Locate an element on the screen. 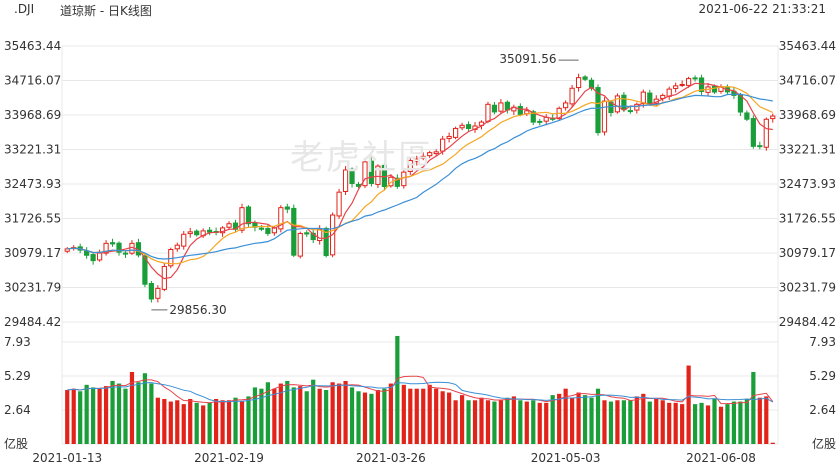  annotation-low: 29856.30 is located at coordinates (197, 310).